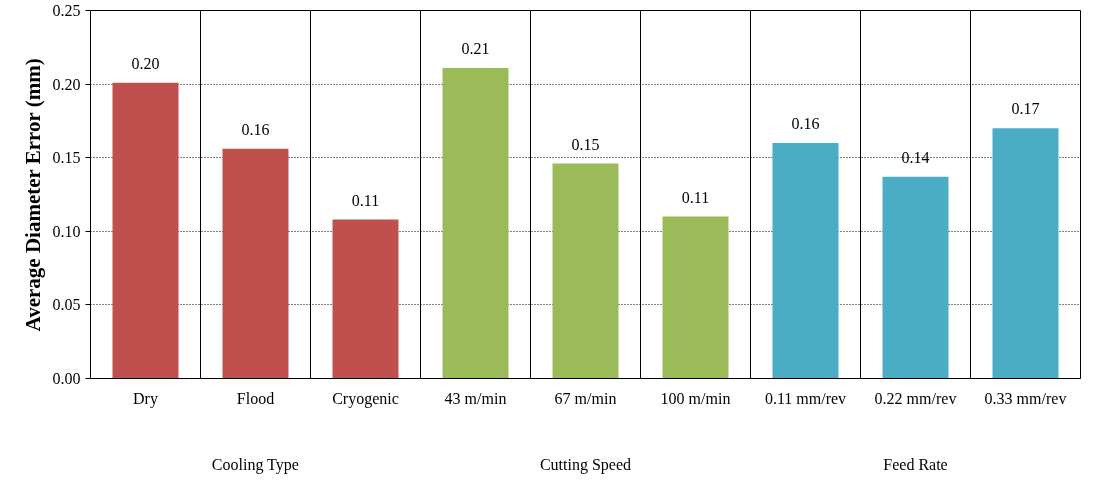 The height and width of the screenshot is (481, 1097). Describe the element at coordinates (585, 464) in the screenshot. I see `text: Cutting Speed` at that location.